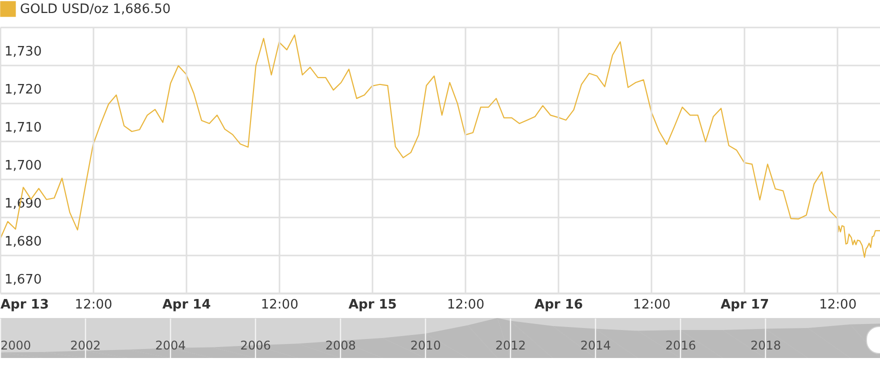  What do you see at coordinates (595, 345) in the screenshot?
I see `x-tick-label: 2014` at bounding box center [595, 345].